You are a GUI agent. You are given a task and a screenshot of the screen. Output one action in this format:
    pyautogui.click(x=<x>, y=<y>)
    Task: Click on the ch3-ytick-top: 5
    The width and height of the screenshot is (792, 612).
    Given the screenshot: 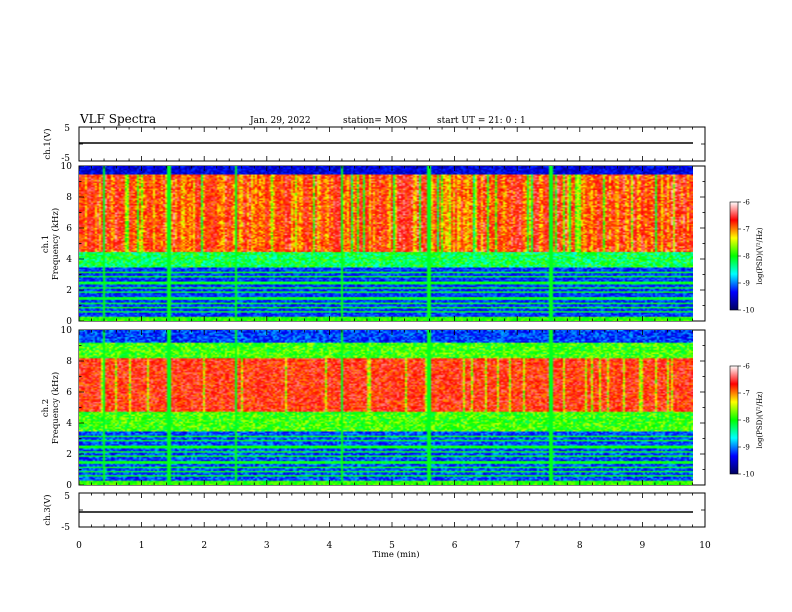 What is the action you would take?
    pyautogui.click(x=67, y=497)
    